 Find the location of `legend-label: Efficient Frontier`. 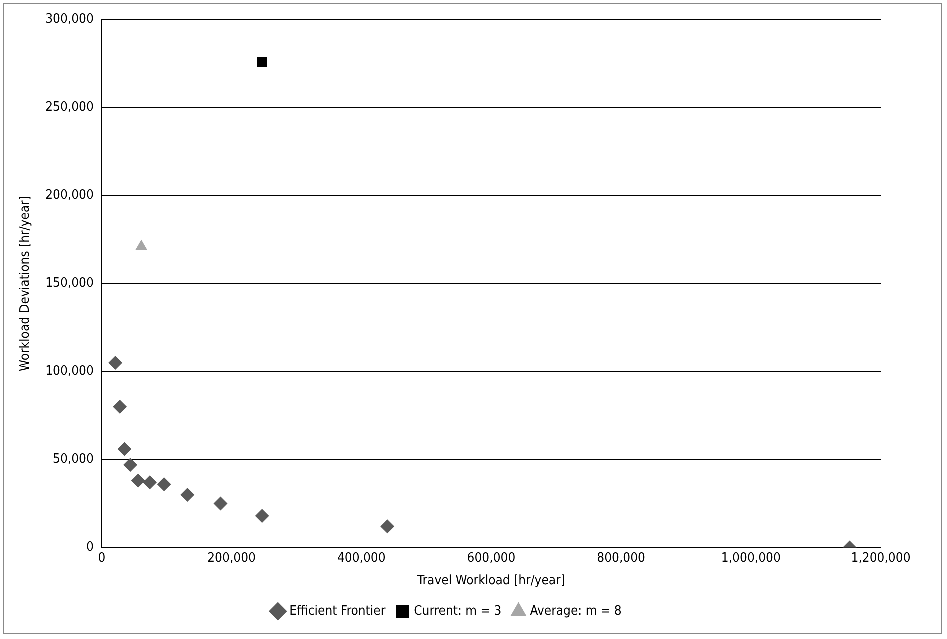

legend-label: Efficient Frontier is located at coordinates (338, 611).